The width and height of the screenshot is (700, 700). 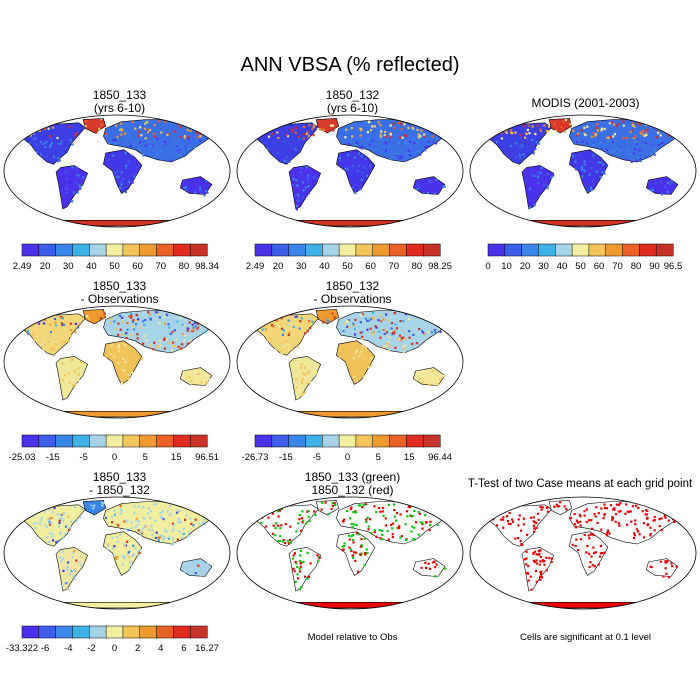 What do you see at coordinates (584, 257) in the screenshot?
I see `colorbar-cb3: 0 10 20 30 40 50 60 70 80 90 96.5` at bounding box center [584, 257].